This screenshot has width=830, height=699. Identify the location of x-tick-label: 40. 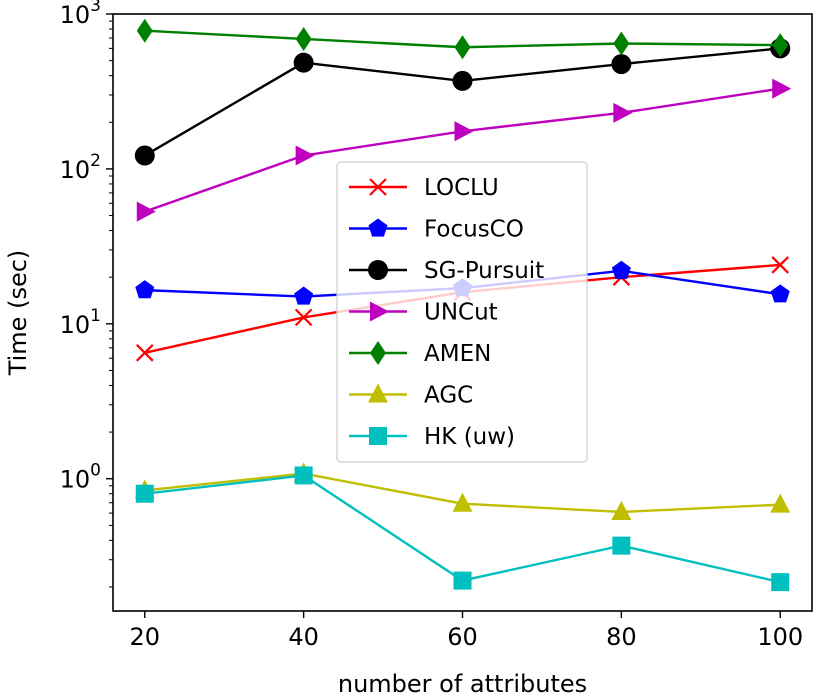
(303, 637).